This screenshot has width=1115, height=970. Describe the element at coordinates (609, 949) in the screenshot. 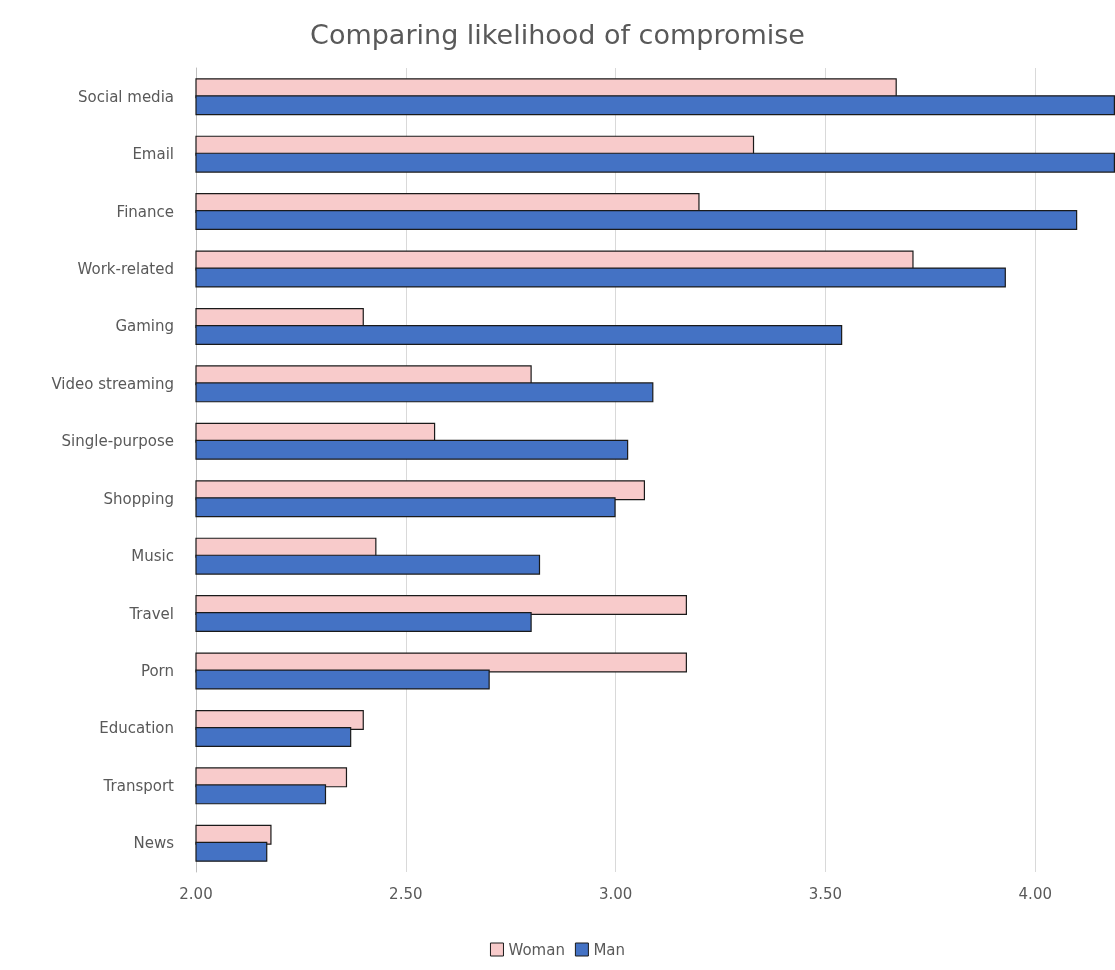

I see `legend-label: Man` at that location.